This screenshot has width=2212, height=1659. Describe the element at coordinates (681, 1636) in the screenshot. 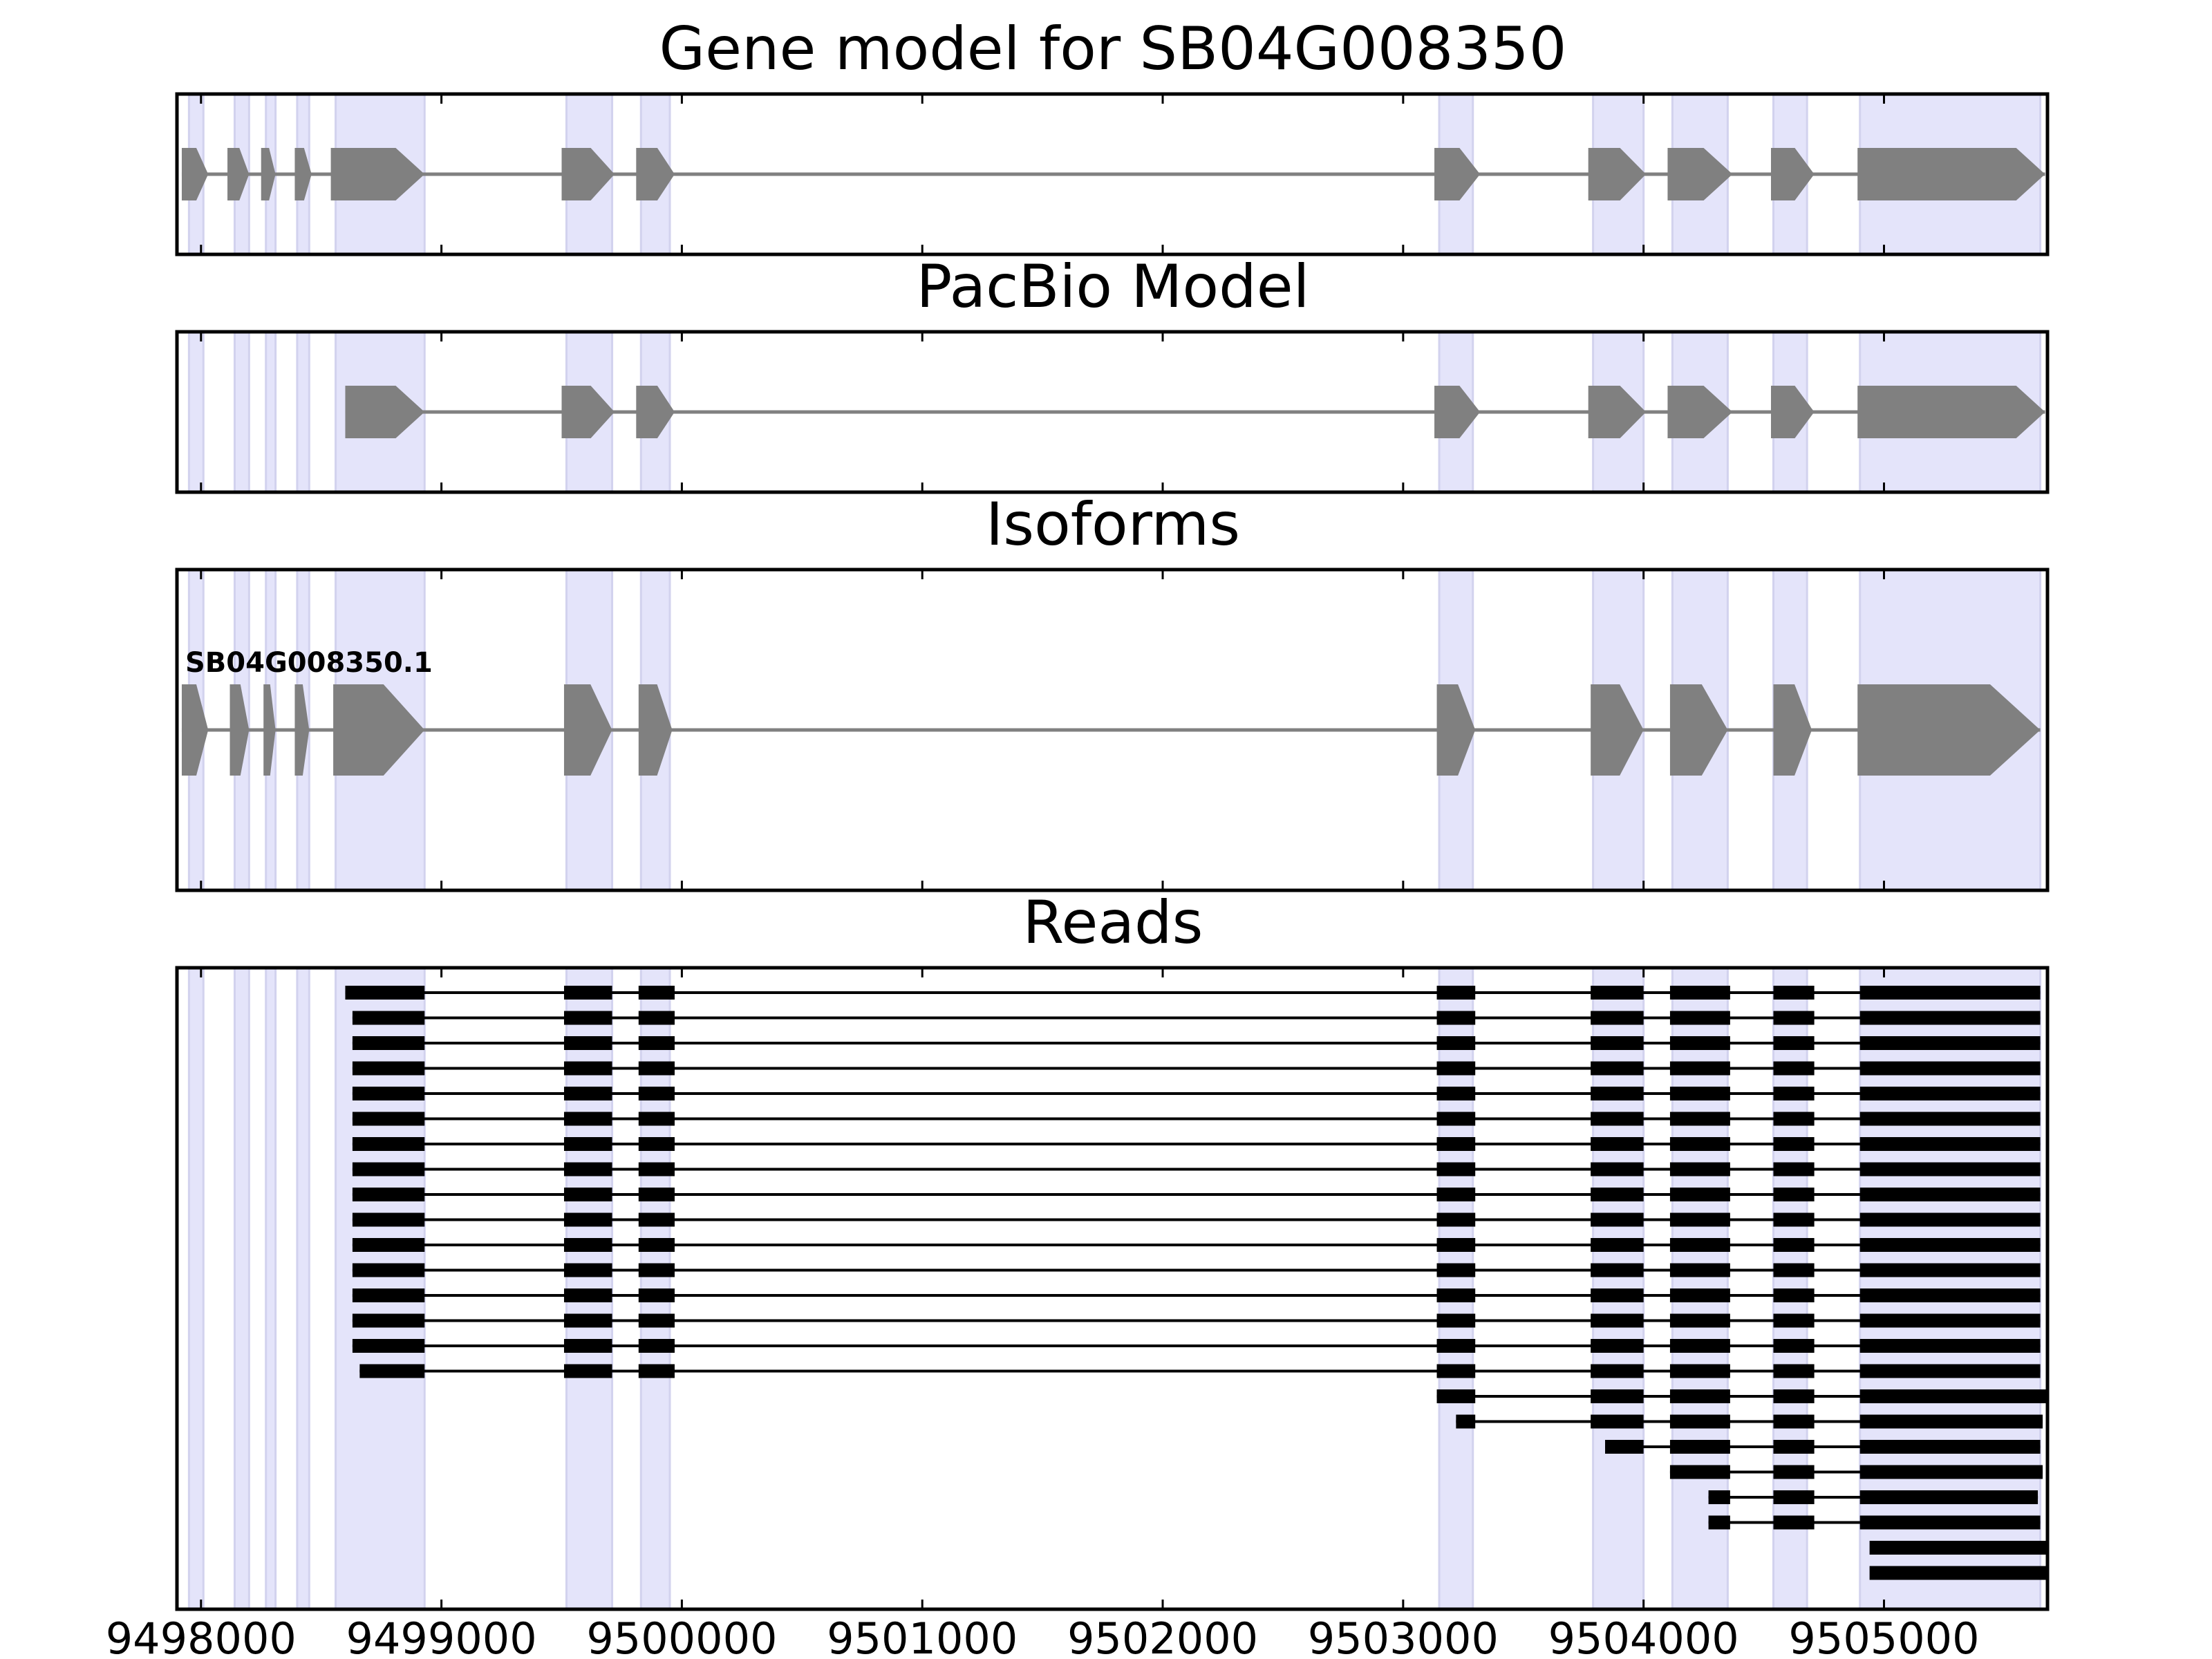

I see `x-tick-label: 9500000` at that location.